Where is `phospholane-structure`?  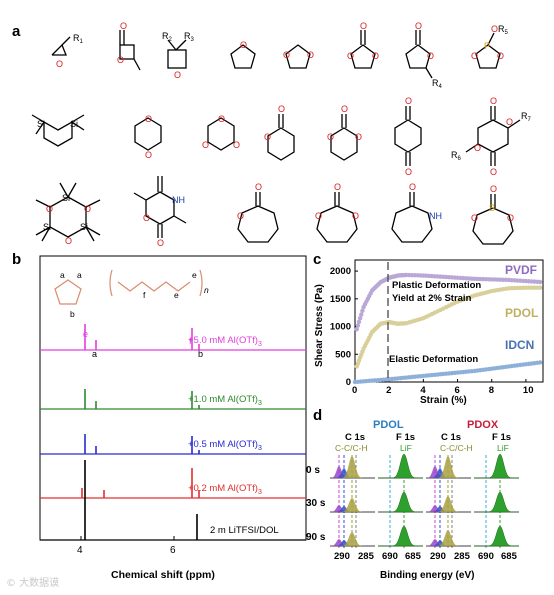 phospholane-structure is located at coordinates (488, 50).